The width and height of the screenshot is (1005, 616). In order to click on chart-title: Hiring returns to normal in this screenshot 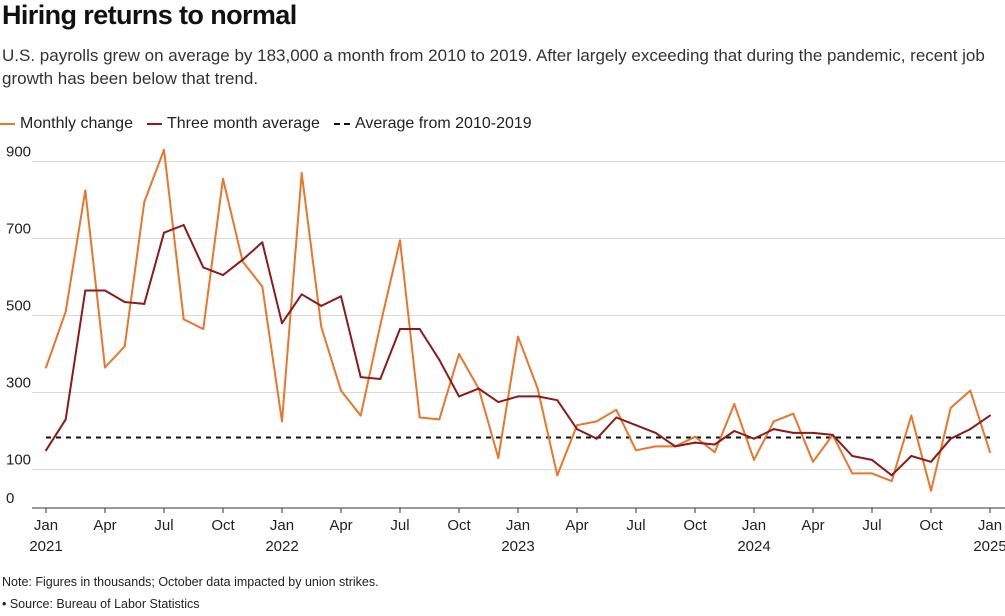, I will do `click(149, 15)`.